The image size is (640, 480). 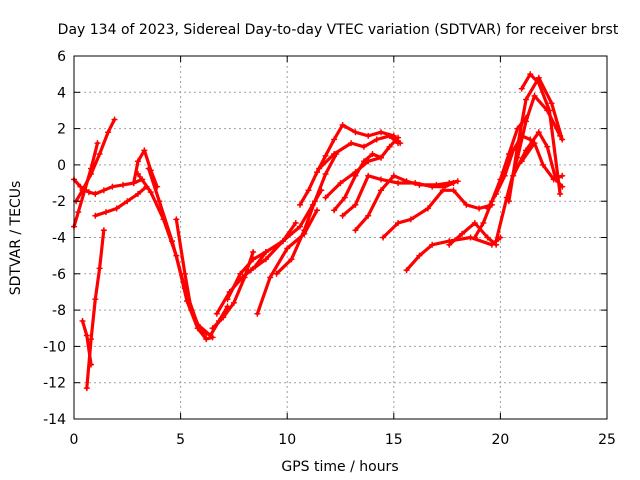 I want to click on x-tick-label: 20, so click(x=500, y=440).